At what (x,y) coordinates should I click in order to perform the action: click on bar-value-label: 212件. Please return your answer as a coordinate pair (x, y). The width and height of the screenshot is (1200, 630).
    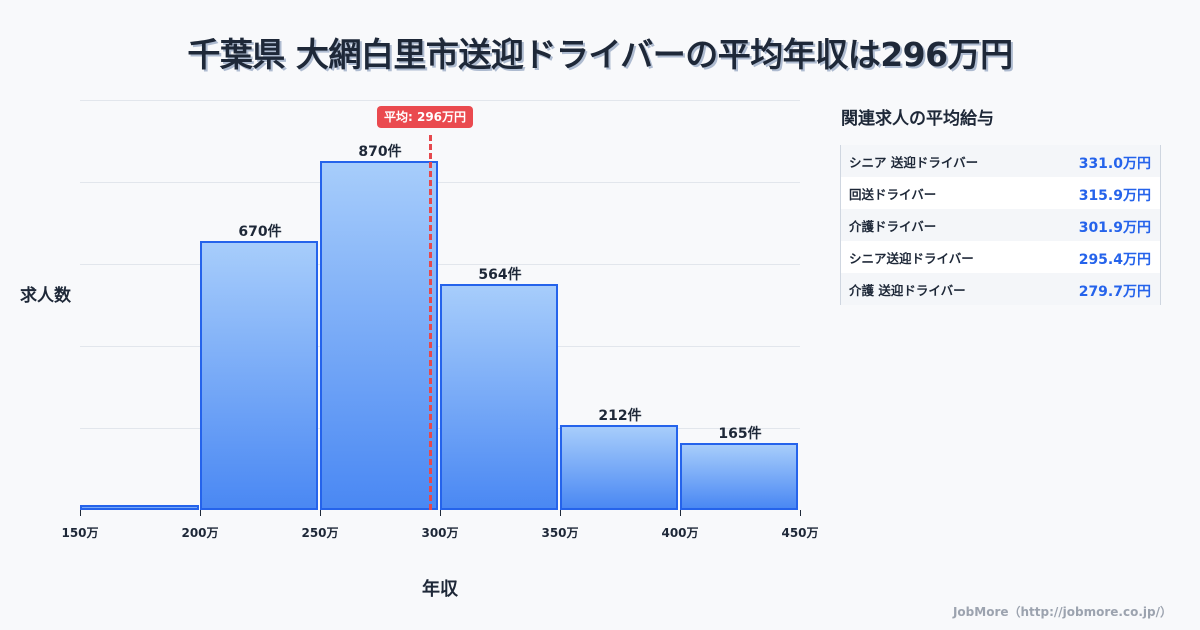
    Looking at the image, I should click on (620, 416).